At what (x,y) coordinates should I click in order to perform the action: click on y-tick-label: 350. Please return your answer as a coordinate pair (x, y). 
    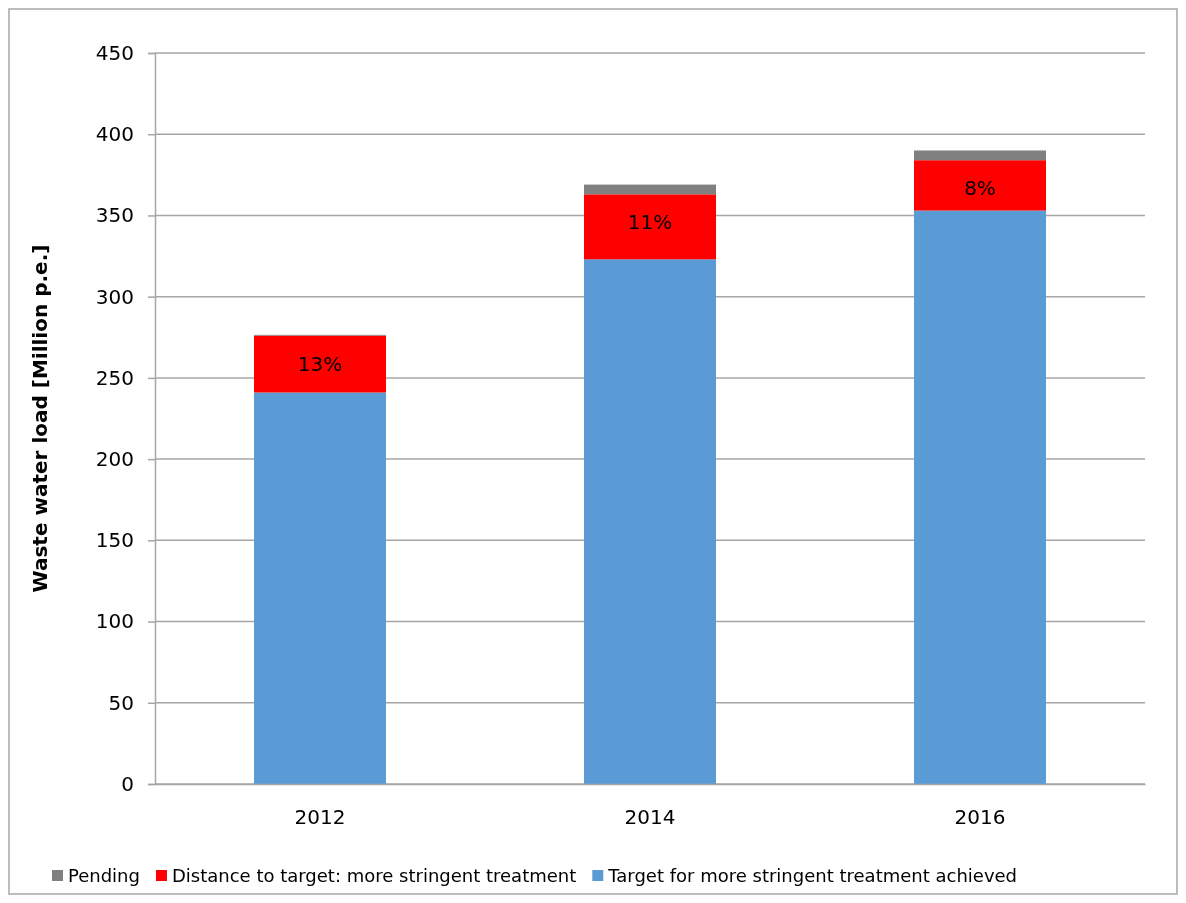
    Looking at the image, I should click on (114, 215).